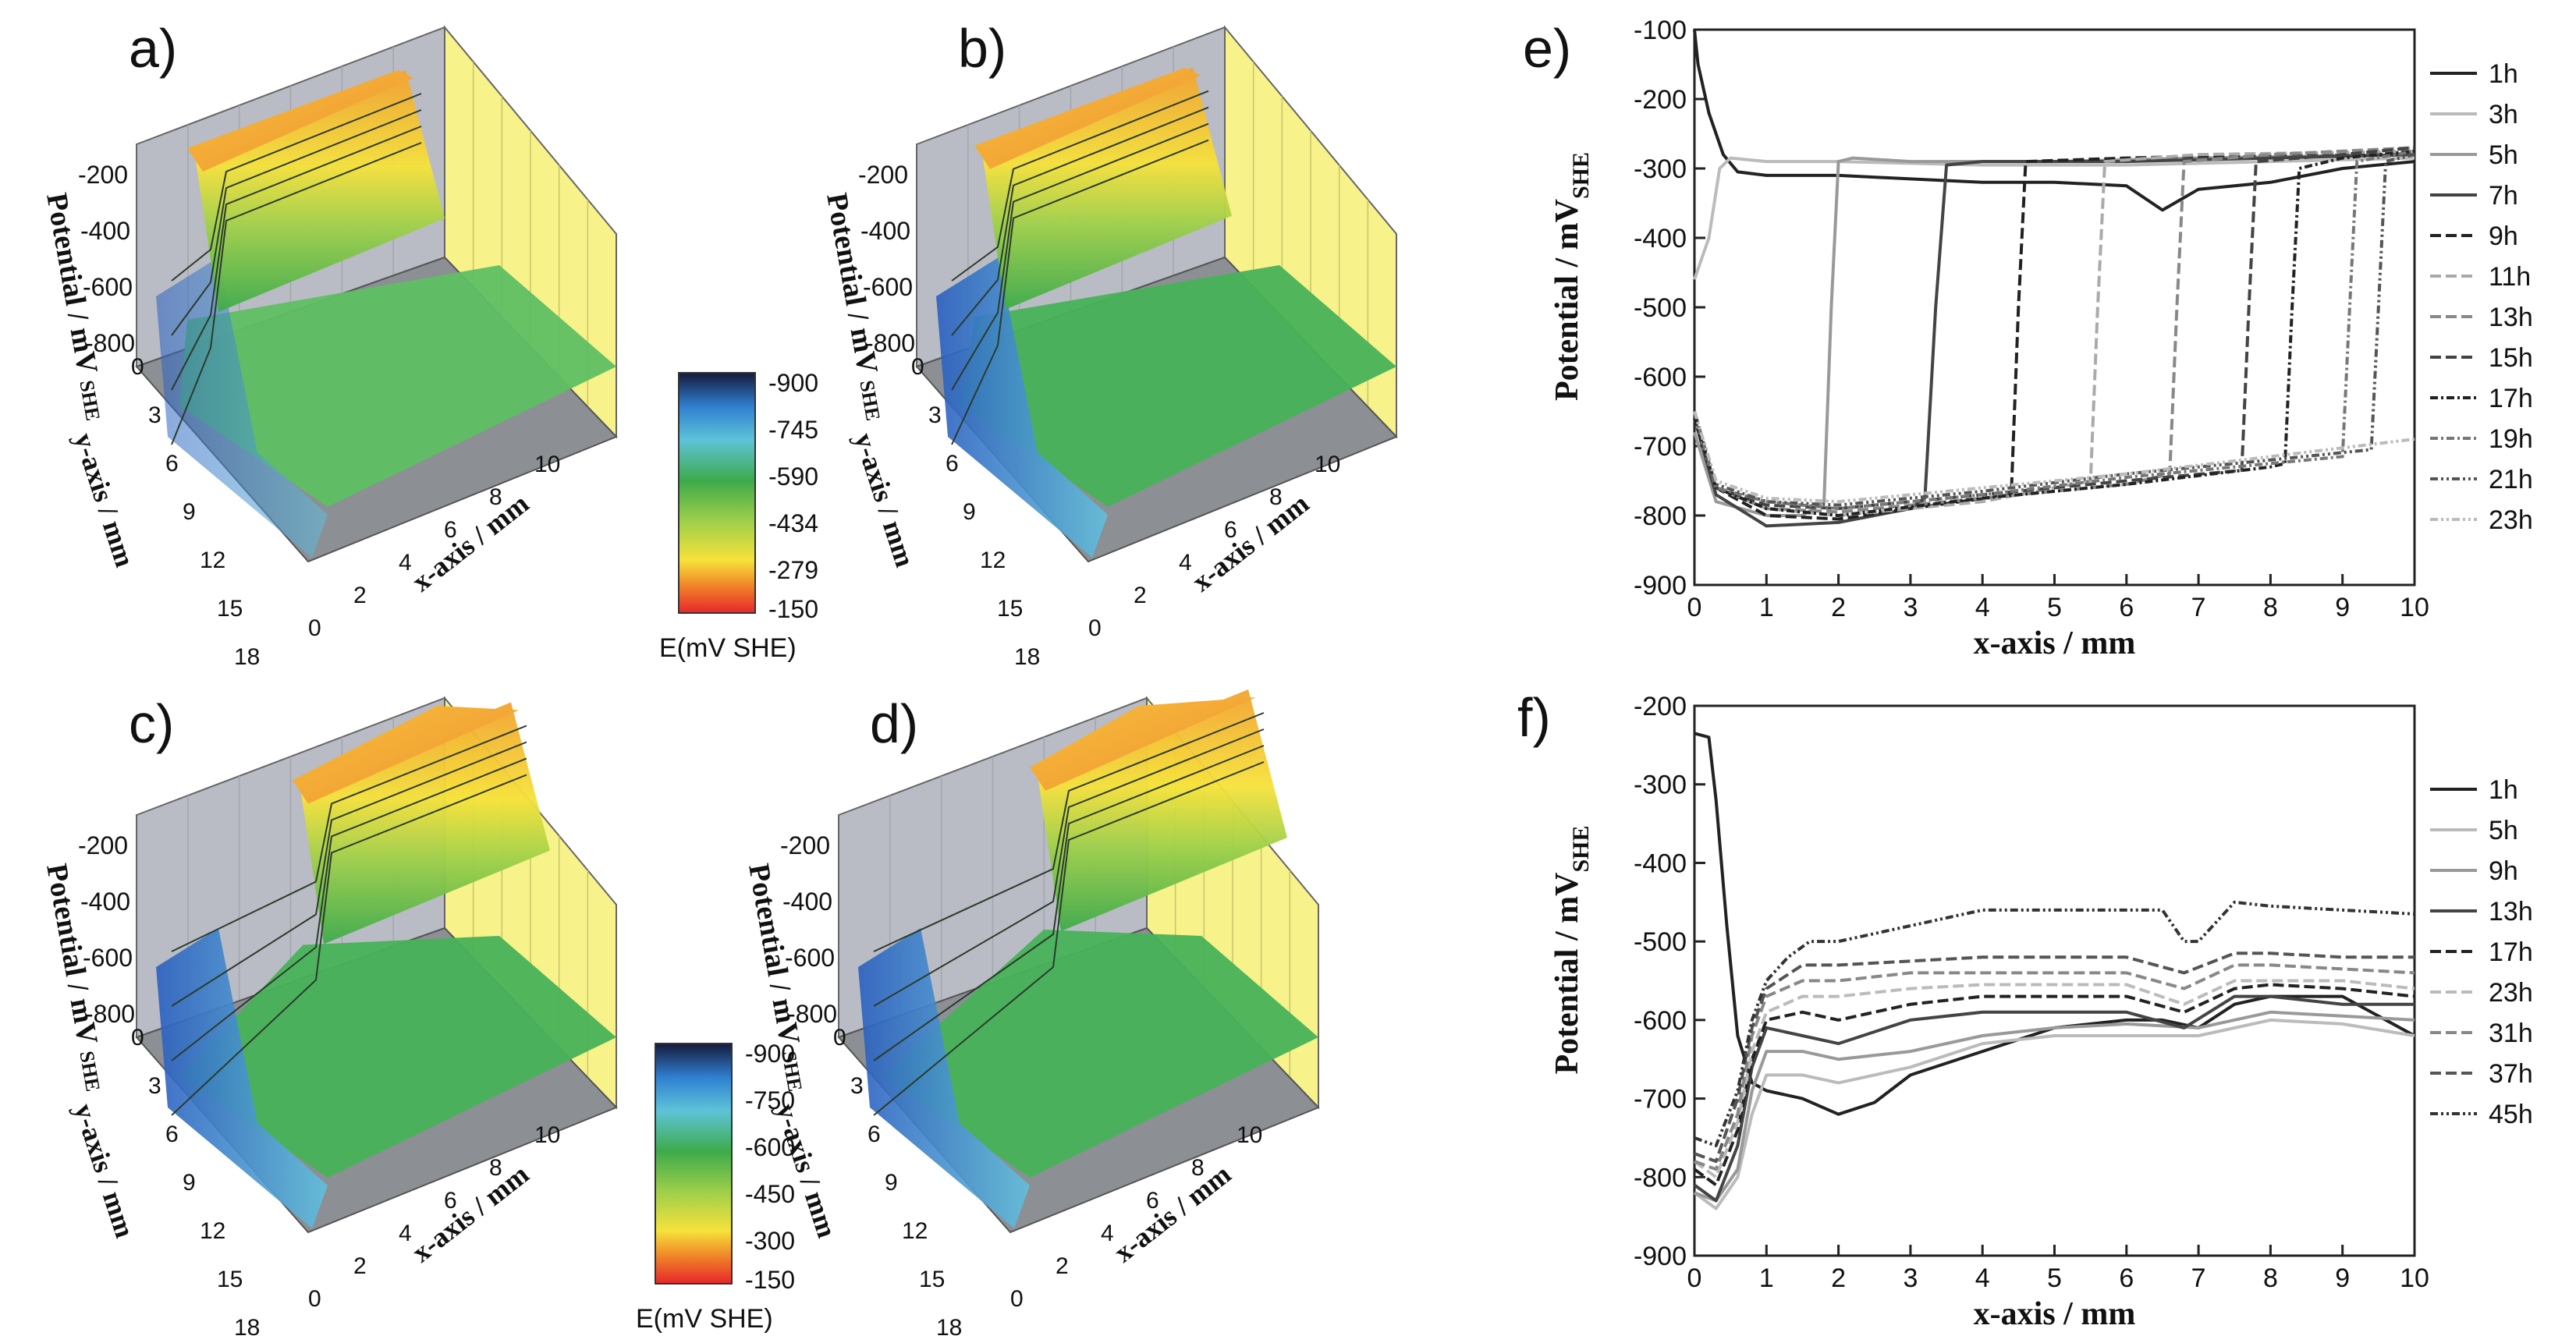 The height and width of the screenshot is (1343, 2576). What do you see at coordinates (1660, 786) in the screenshot?
I see `y-tick-label: -300` at bounding box center [1660, 786].